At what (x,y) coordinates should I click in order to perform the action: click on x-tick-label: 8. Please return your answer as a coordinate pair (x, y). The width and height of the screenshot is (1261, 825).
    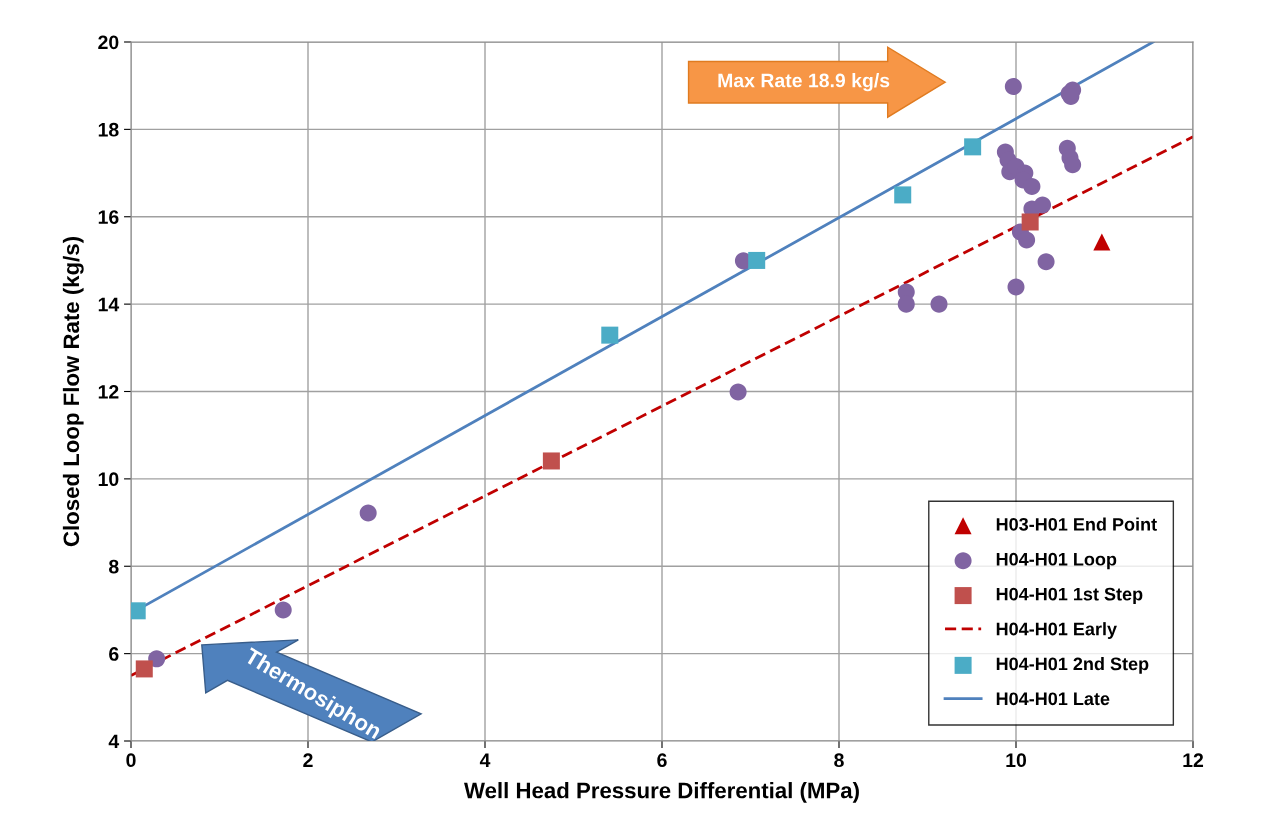
    Looking at the image, I should click on (839, 760).